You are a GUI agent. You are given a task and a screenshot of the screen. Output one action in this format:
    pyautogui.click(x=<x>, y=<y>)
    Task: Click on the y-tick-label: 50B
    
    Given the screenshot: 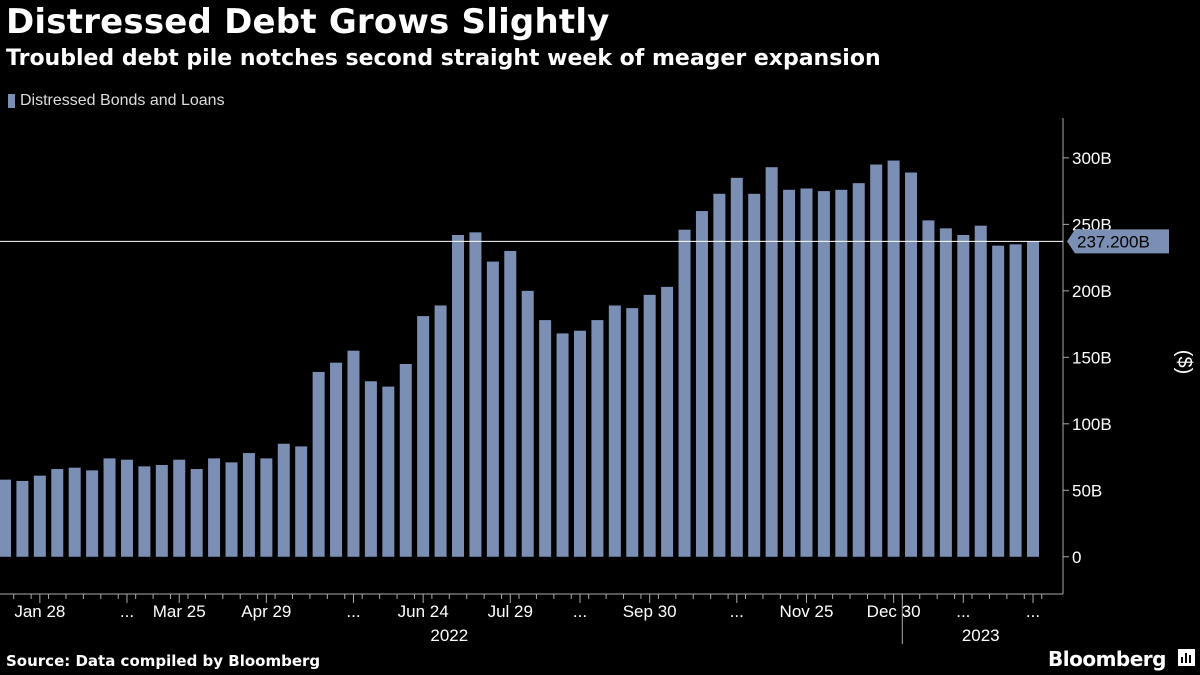 What is the action you would take?
    pyautogui.click(x=1087, y=490)
    